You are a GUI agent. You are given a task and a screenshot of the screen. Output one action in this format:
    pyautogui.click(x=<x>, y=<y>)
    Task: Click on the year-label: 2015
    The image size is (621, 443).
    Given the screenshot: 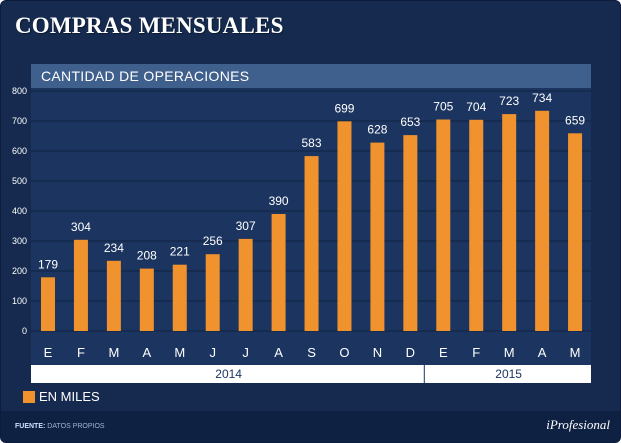 What is the action you would take?
    pyautogui.click(x=508, y=374)
    